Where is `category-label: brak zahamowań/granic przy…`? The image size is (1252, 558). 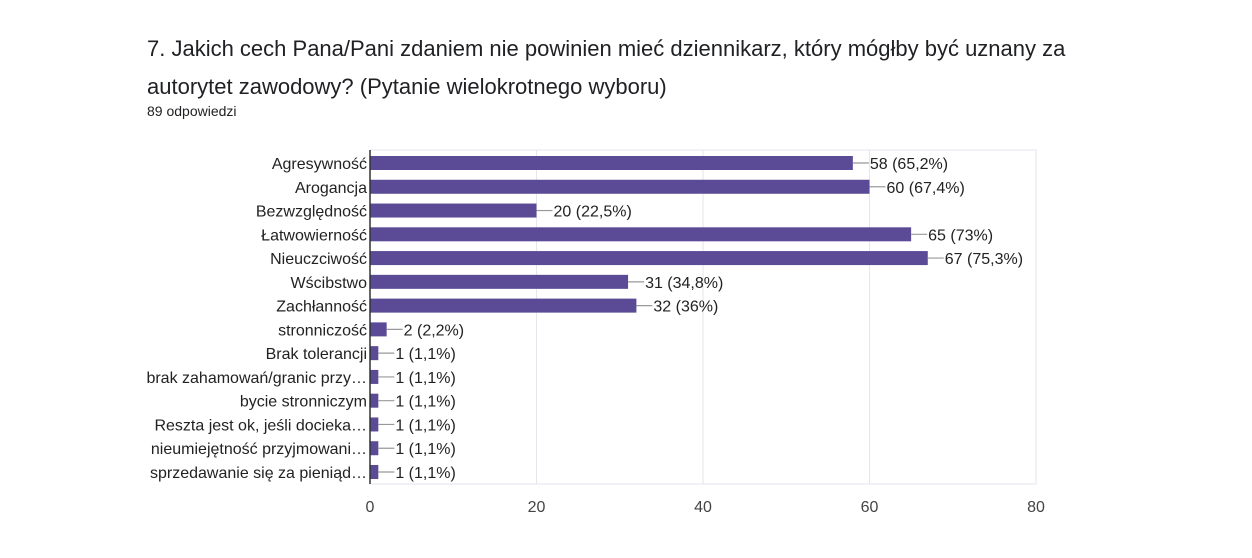
category-label: brak zahamowań/granic przy… is located at coordinates (256, 378).